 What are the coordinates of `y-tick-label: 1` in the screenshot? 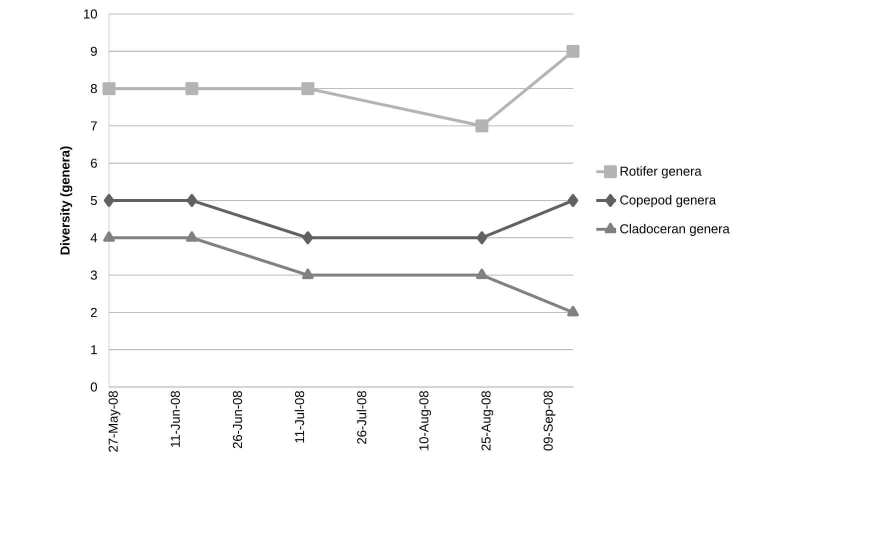 It's located at (94, 349).